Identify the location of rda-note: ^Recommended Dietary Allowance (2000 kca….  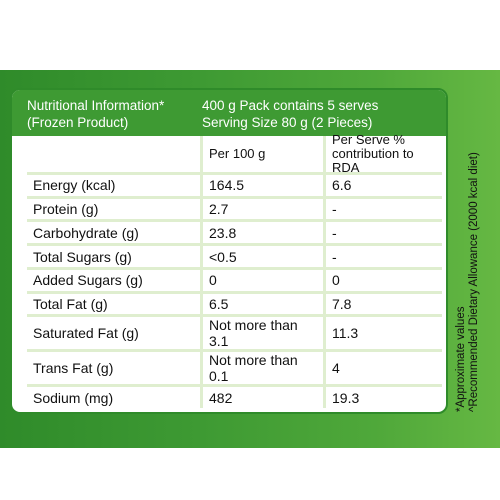
(474, 282).